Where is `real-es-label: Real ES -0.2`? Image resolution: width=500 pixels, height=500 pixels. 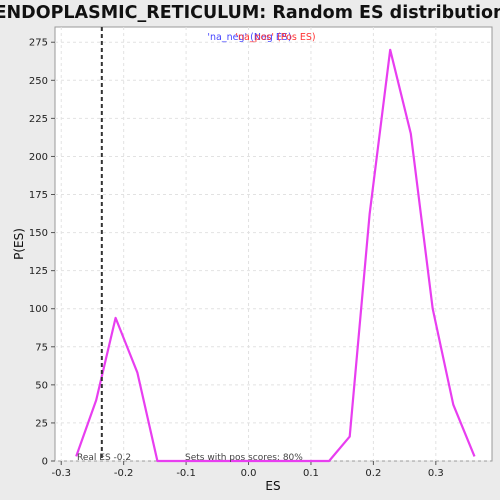 real-es-label: Real ES -0.2 is located at coordinates (104, 458).